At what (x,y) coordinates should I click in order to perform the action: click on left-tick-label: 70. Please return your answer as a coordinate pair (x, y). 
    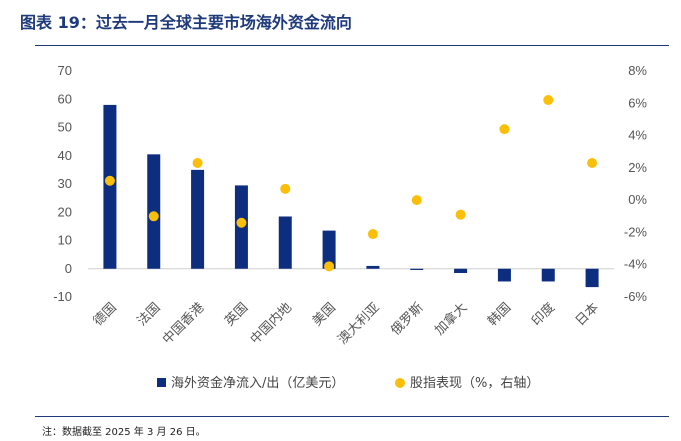
    Looking at the image, I should click on (65, 70).